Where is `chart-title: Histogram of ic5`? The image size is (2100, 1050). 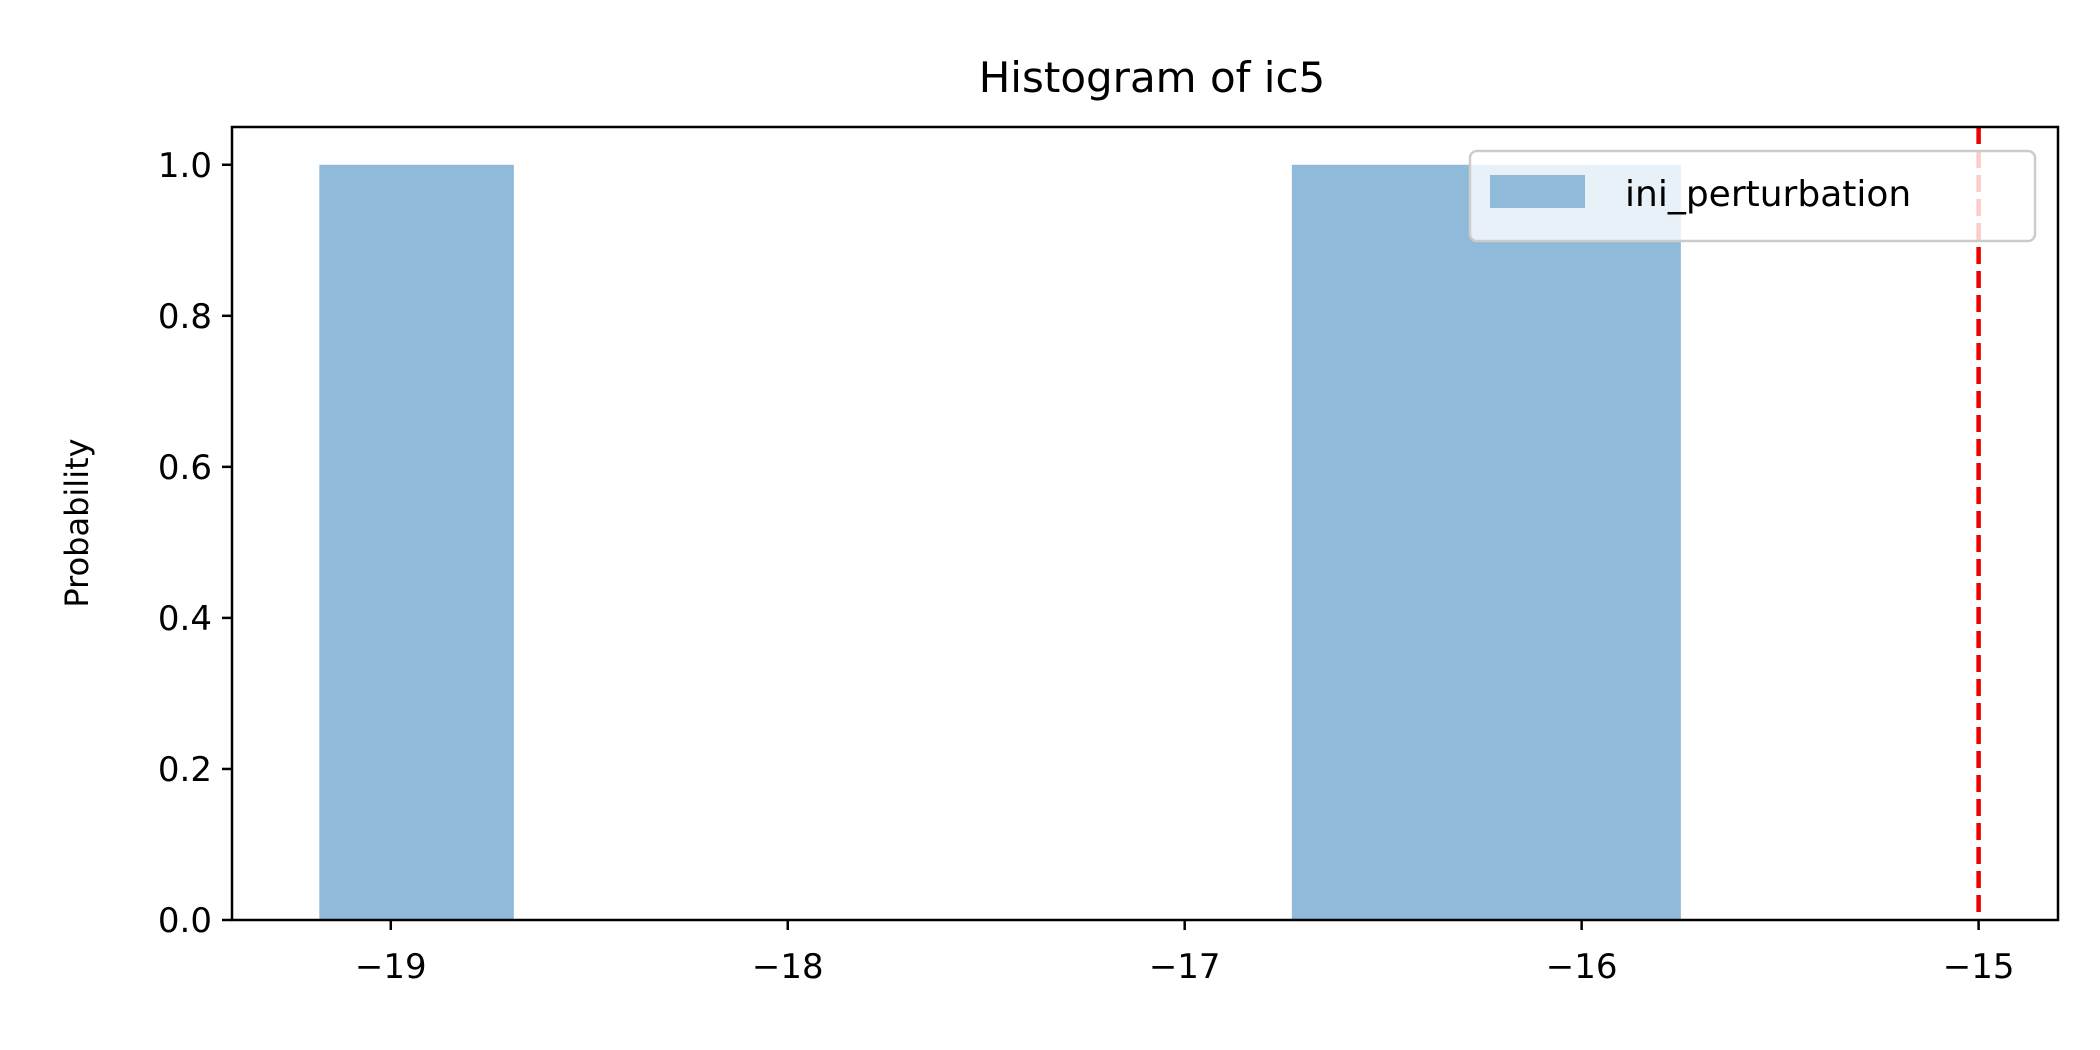 chart-title: Histogram of ic5 is located at coordinates (1152, 77).